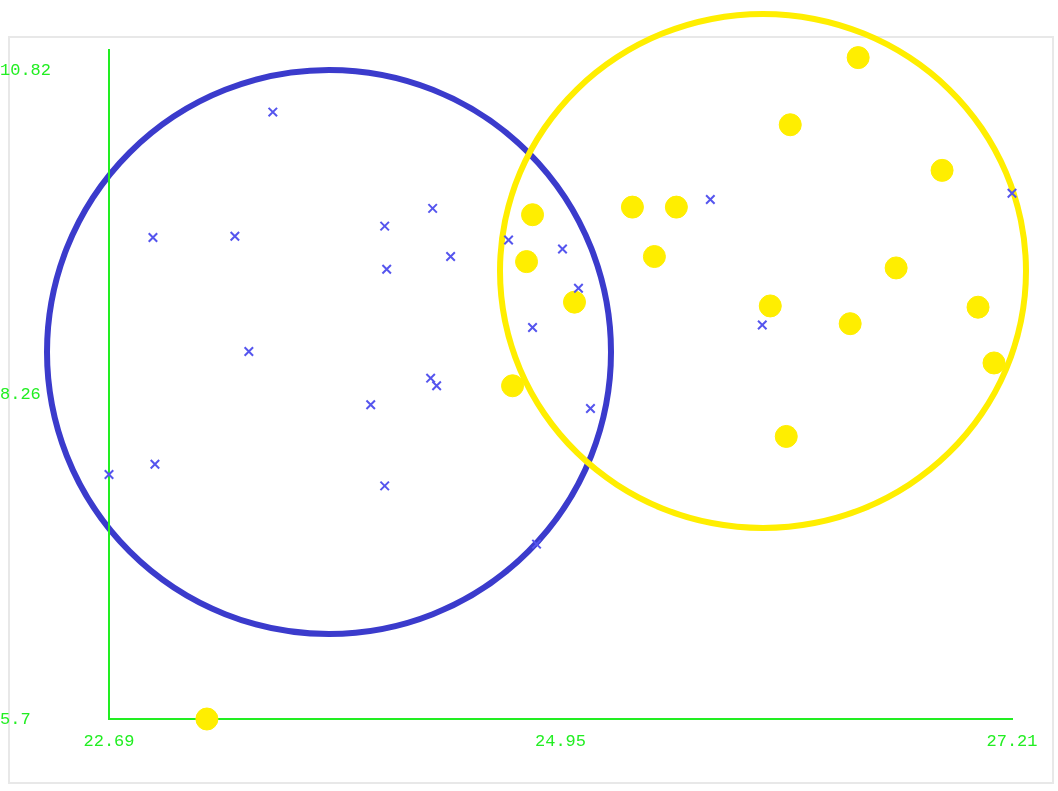 This screenshot has height=791, width=1058. What do you see at coordinates (1012, 741) in the screenshot?
I see `x-tick-label: 27.21` at bounding box center [1012, 741].